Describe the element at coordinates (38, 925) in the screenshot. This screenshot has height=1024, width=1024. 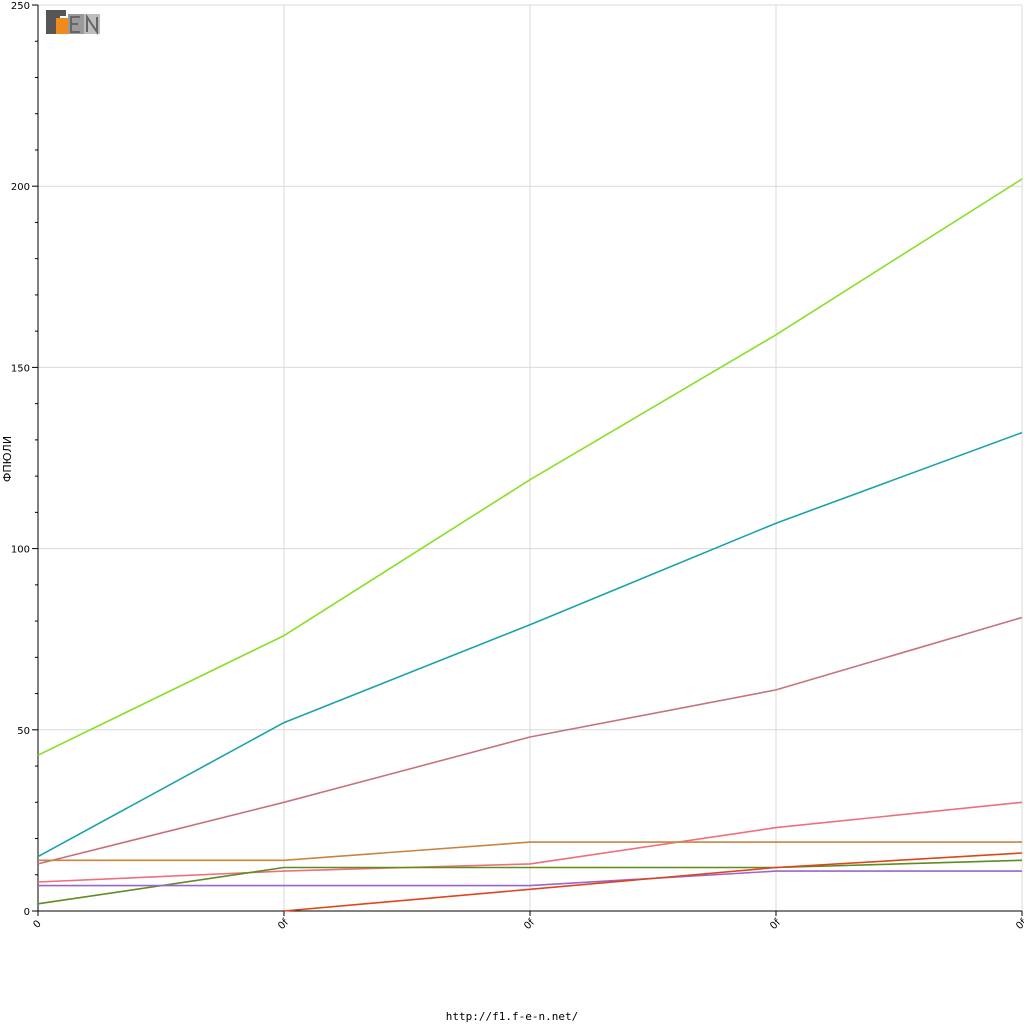
I see `x-tick-label: 0` at that location.